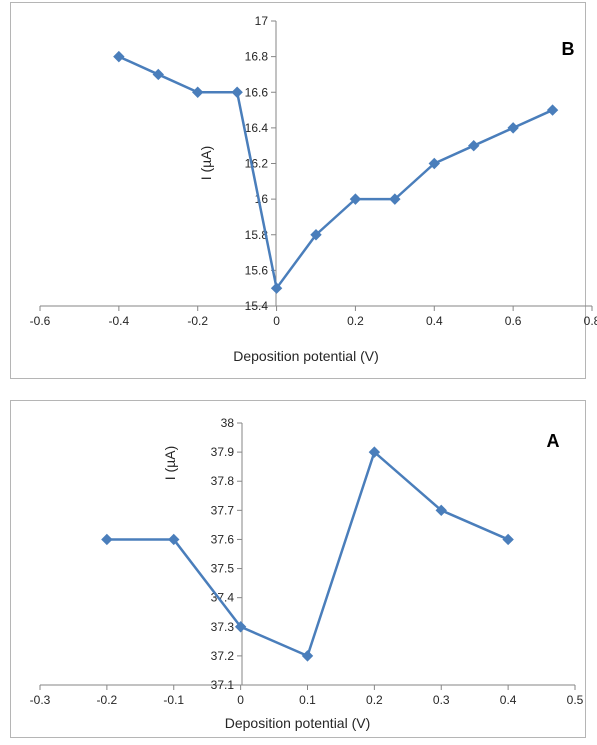 The image size is (597, 745). I want to click on chart-b-y-tick-label: 16.8, so click(257, 57).